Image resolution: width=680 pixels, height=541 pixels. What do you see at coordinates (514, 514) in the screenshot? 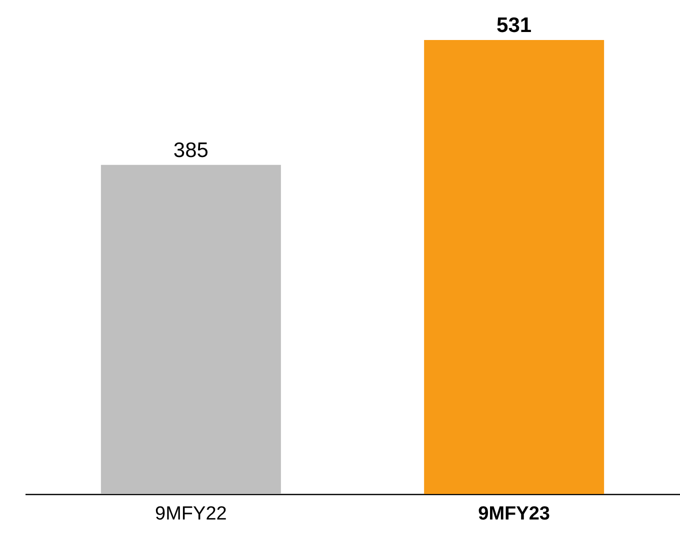
I see `x-tick-label: 9MFY23` at bounding box center [514, 514].